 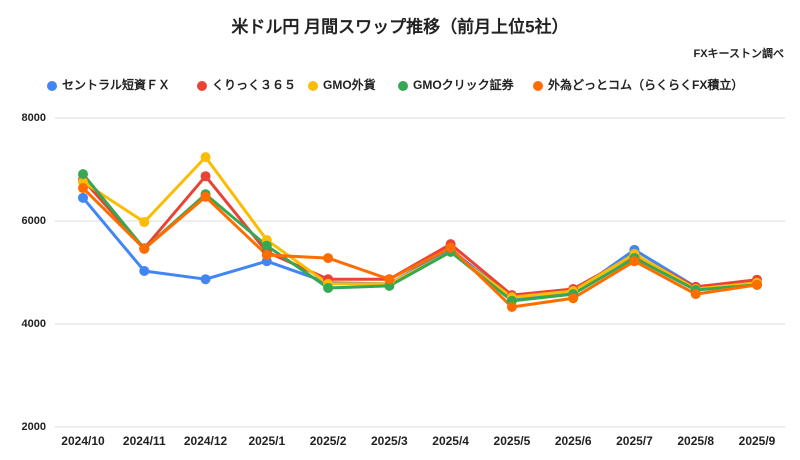 What do you see at coordinates (349, 84) in the screenshot?
I see `legend-label: GMO外貨` at bounding box center [349, 84].